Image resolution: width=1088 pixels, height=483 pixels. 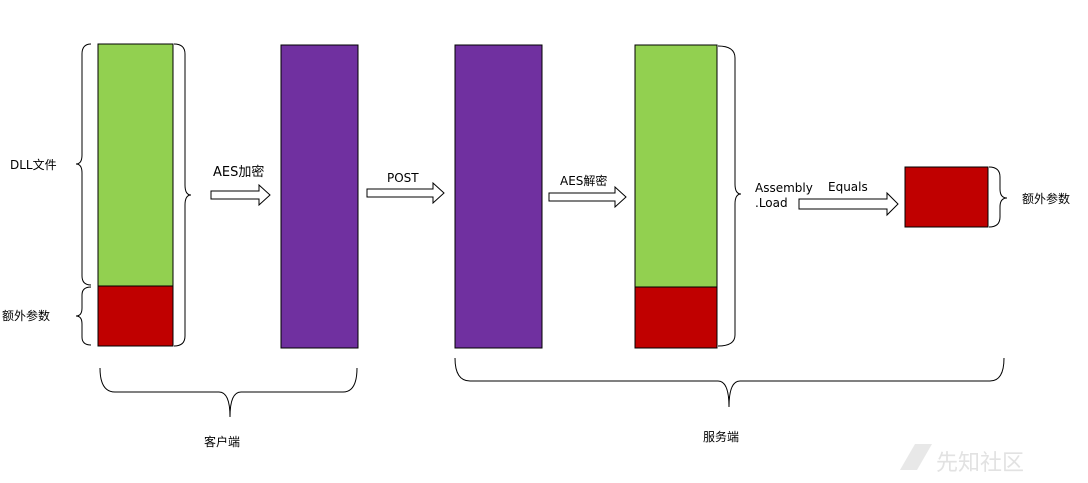 What do you see at coordinates (784, 188) in the screenshot?
I see `assembly-label-line1: Assembly` at bounding box center [784, 188].